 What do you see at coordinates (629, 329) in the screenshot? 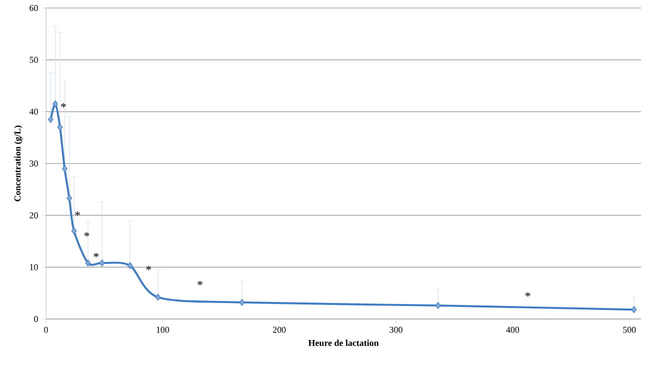
I see `x-tick-label: 500` at bounding box center [629, 329].